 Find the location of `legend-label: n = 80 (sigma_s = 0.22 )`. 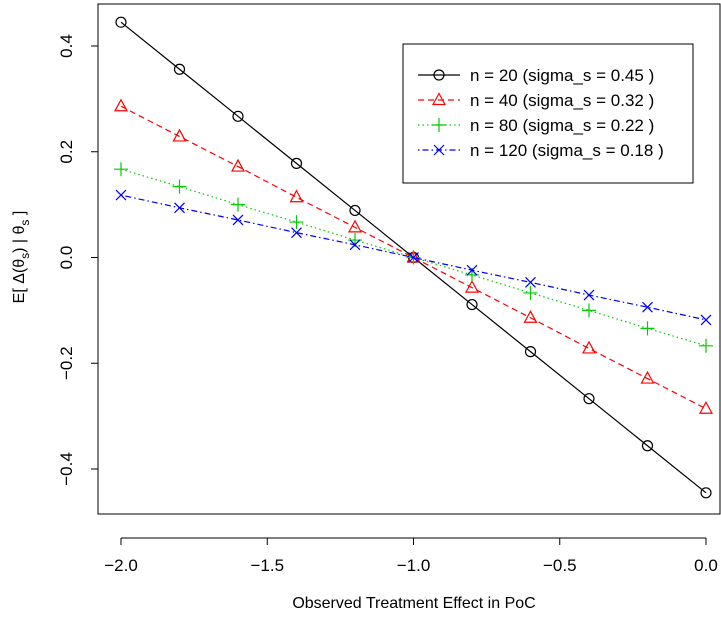

legend-label: n = 80 (sigma_s = 0.22 ) is located at coordinates (562, 125).